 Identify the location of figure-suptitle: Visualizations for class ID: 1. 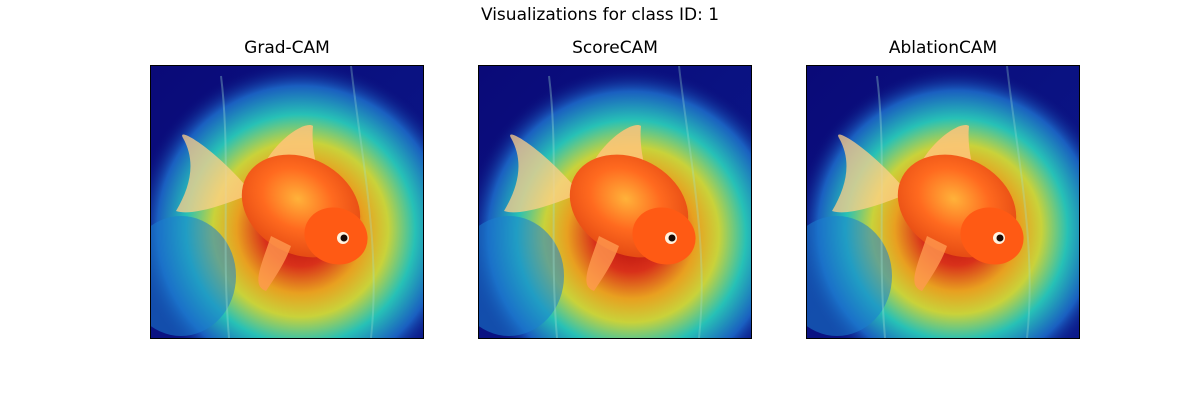
(600, 15).